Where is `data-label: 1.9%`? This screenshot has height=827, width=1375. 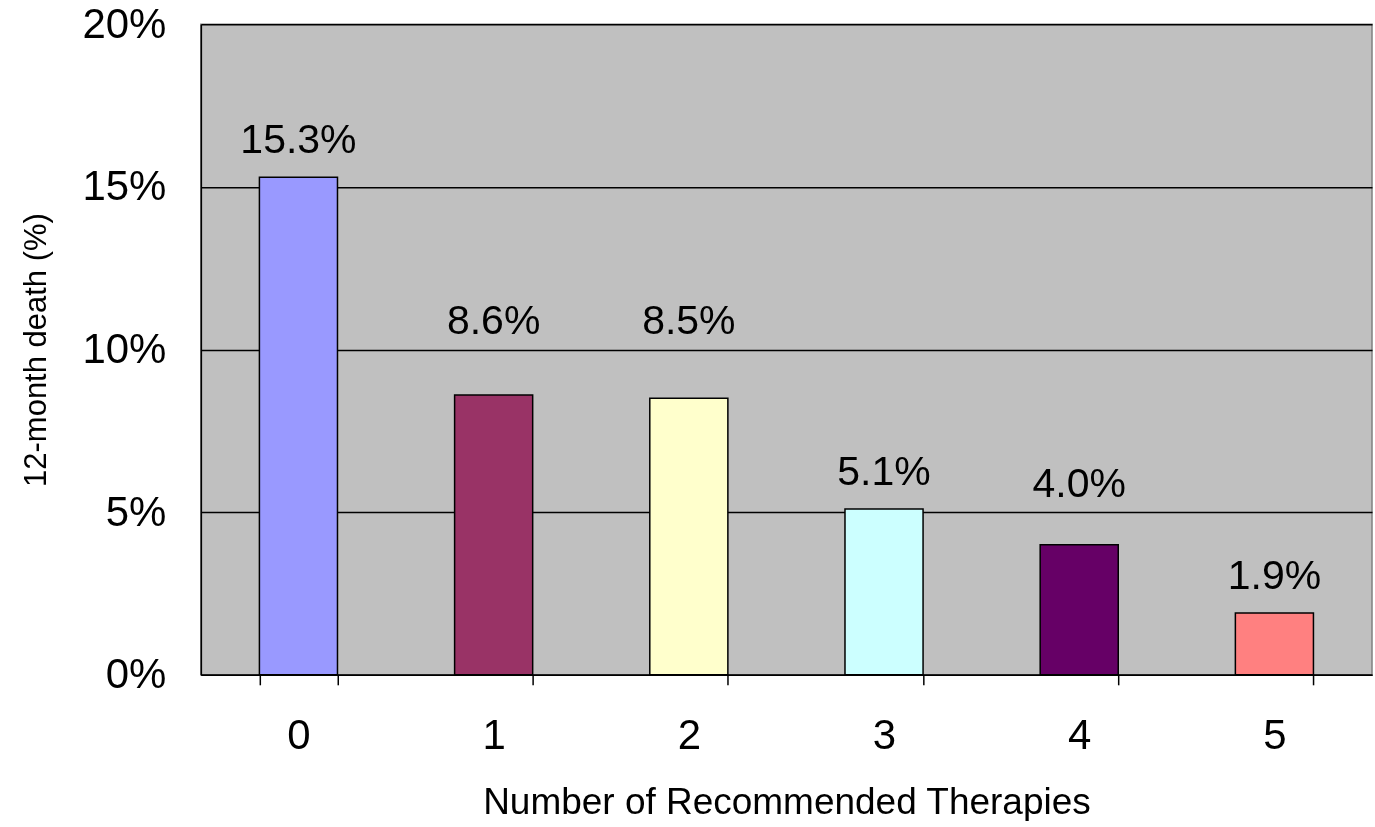 data-label: 1.9% is located at coordinates (1274, 575).